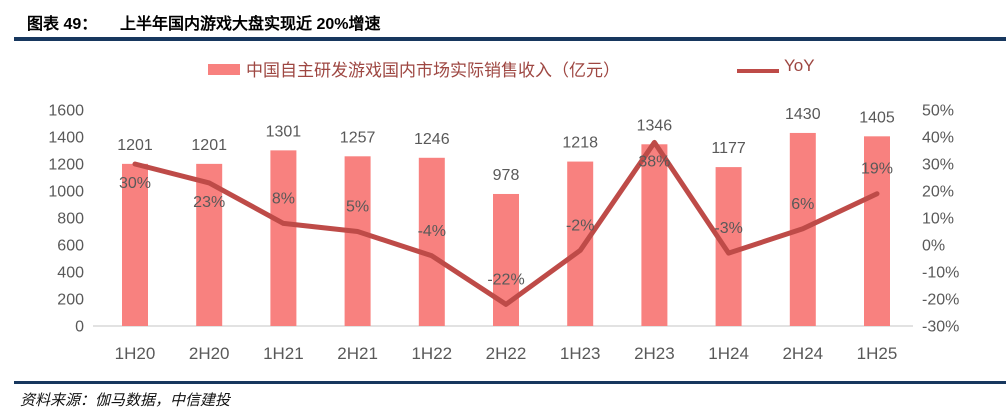 The height and width of the screenshot is (420, 1006). Describe the element at coordinates (877, 353) in the screenshot. I see `x-axis-tick-label: 1H25` at that location.